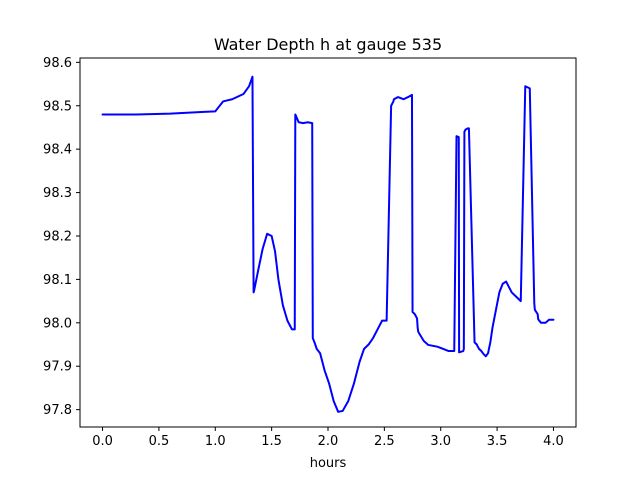 Image resolution: width=640 pixels, height=480 pixels. What do you see at coordinates (57, 236) in the screenshot?
I see `y-tick-label: 98.2` at bounding box center [57, 236].